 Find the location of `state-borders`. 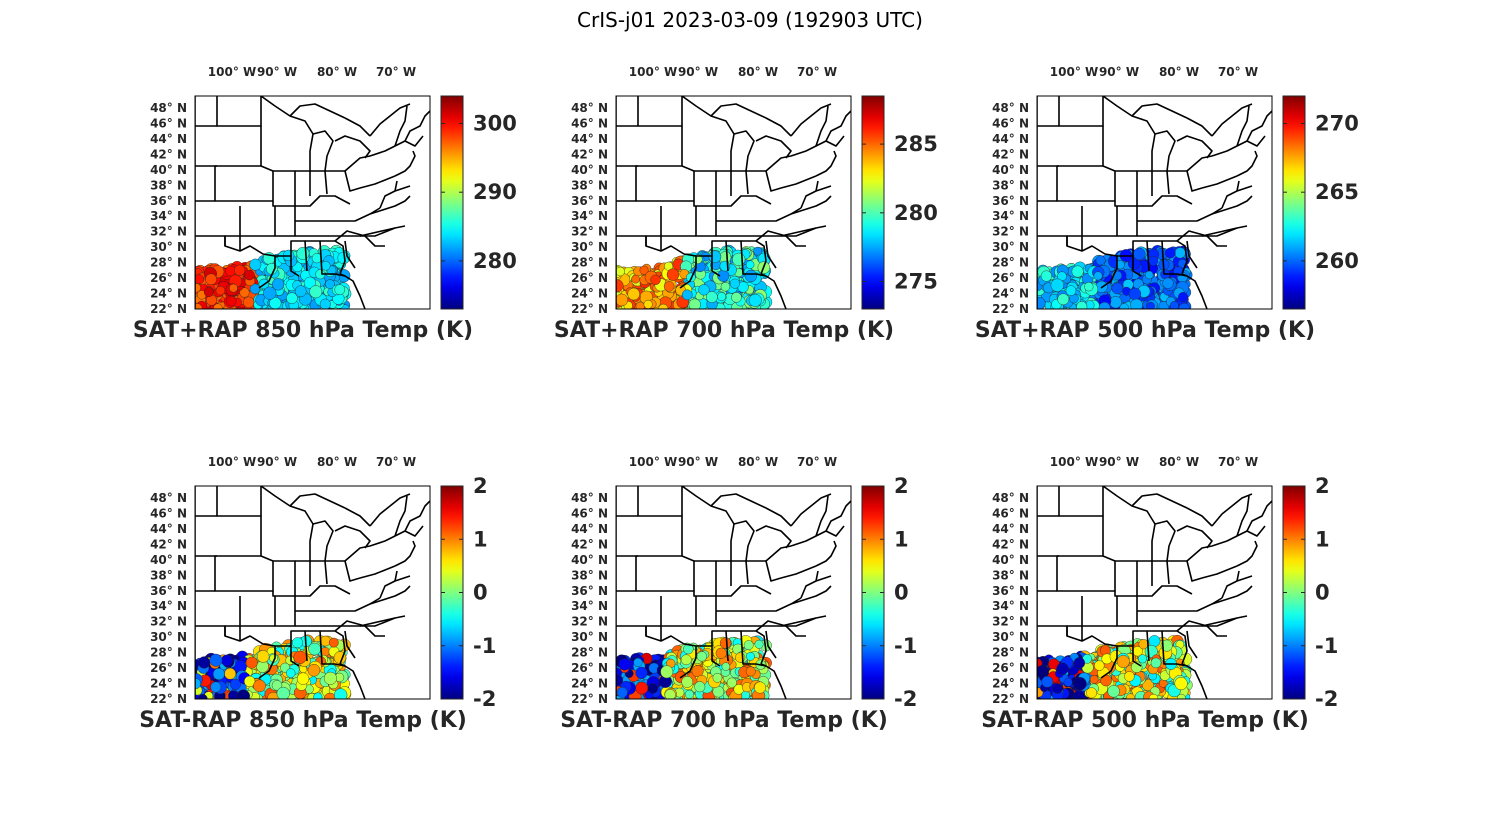

state-borders is located at coordinates (733, 202).